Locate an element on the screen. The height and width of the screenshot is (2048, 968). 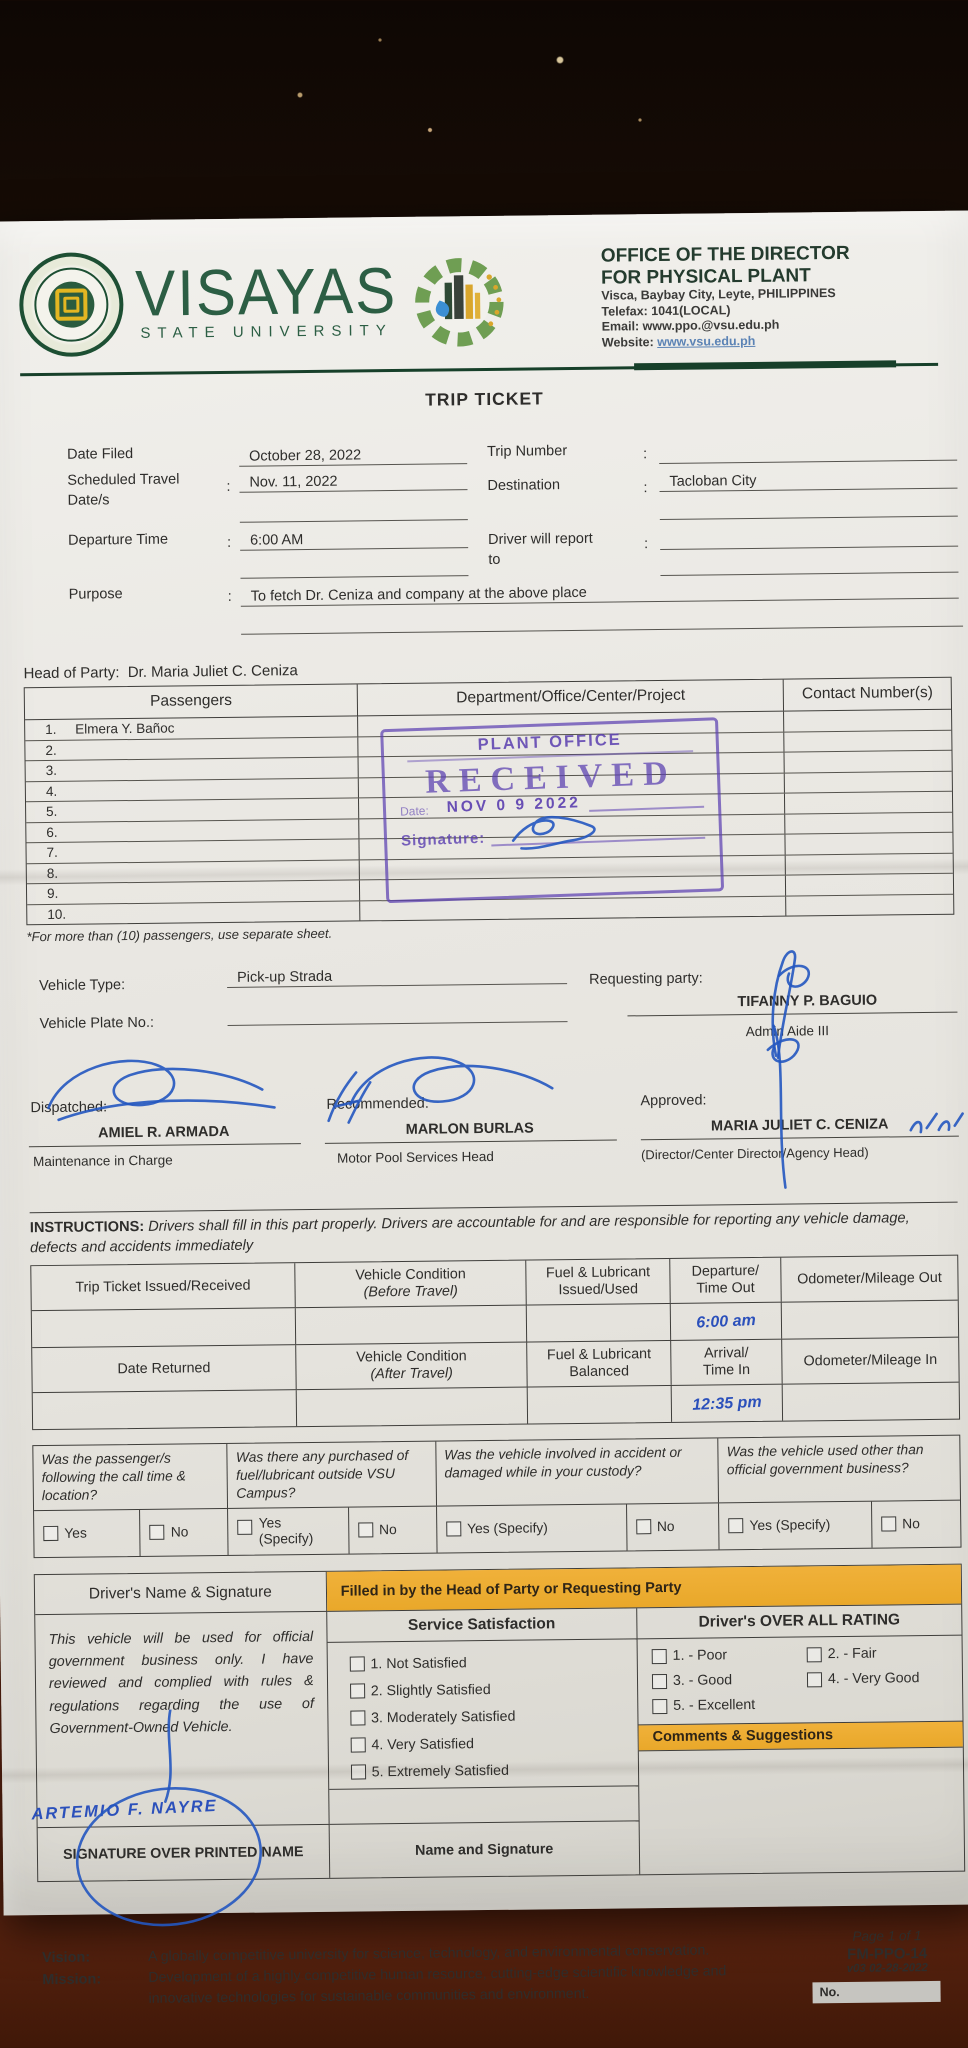
label-q1-yes: Yes is located at coordinates (75, 1533).